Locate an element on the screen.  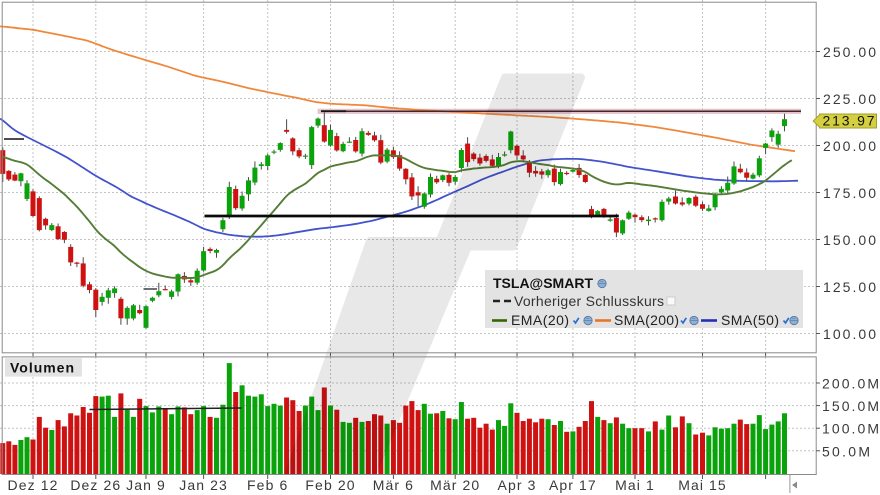
svg-text: SMA(200) is located at coordinates (646, 320).